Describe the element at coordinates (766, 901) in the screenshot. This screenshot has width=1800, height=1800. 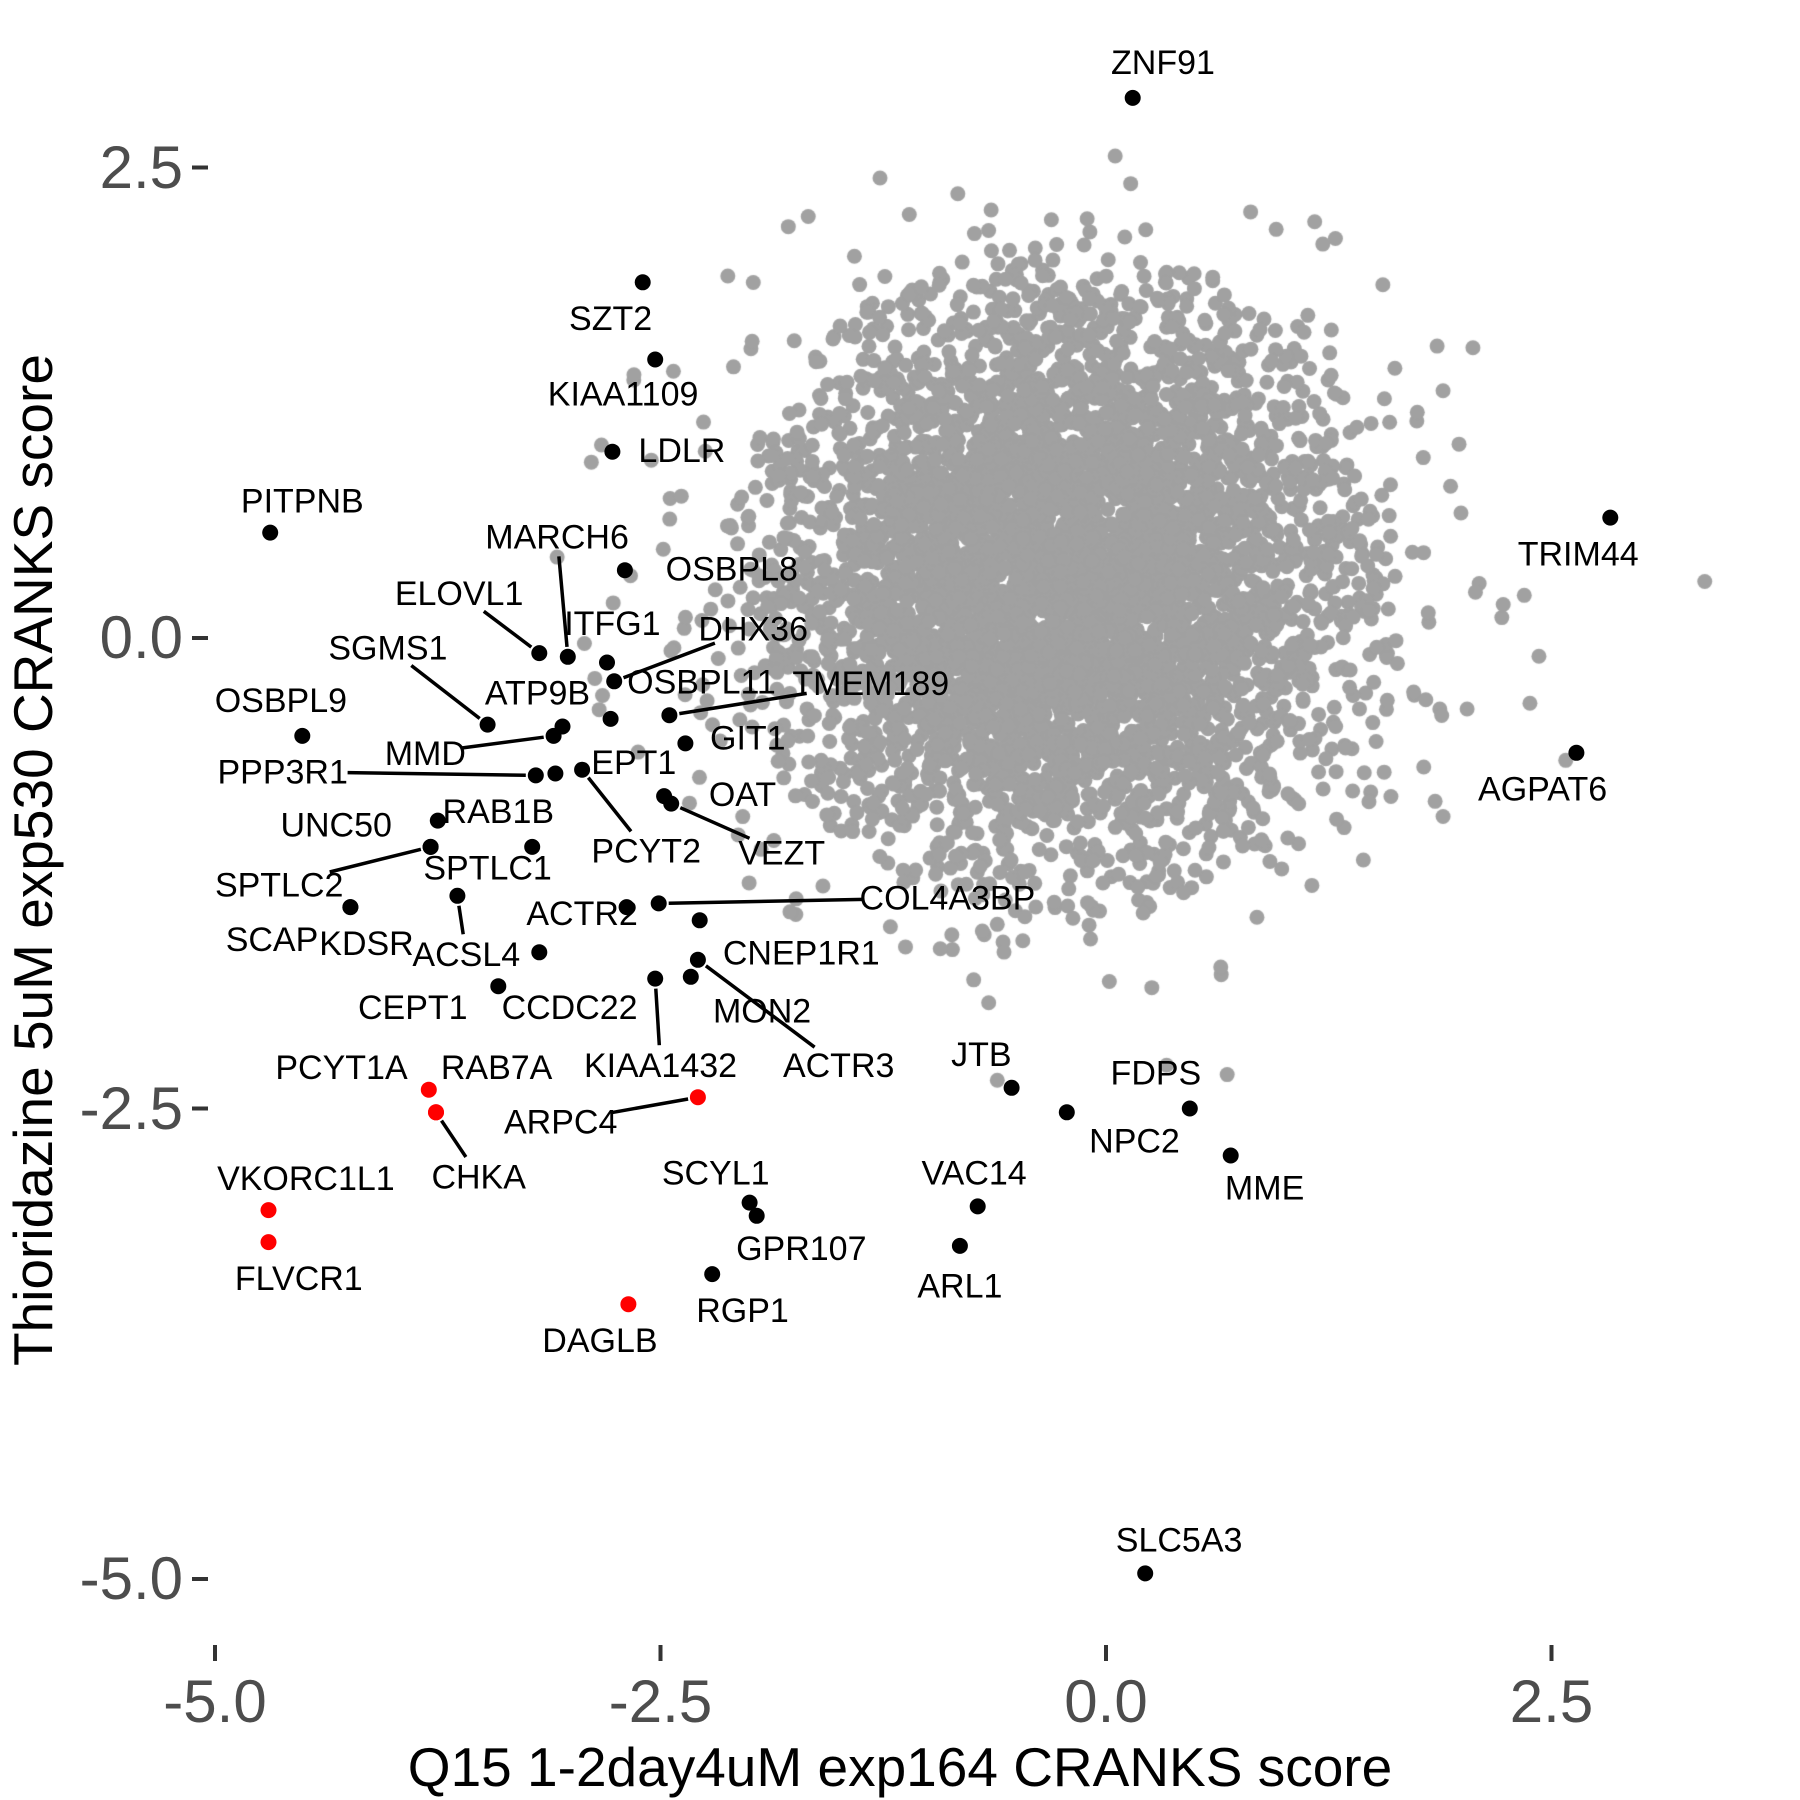
I see `gene-segment-COL4A3BP` at that location.